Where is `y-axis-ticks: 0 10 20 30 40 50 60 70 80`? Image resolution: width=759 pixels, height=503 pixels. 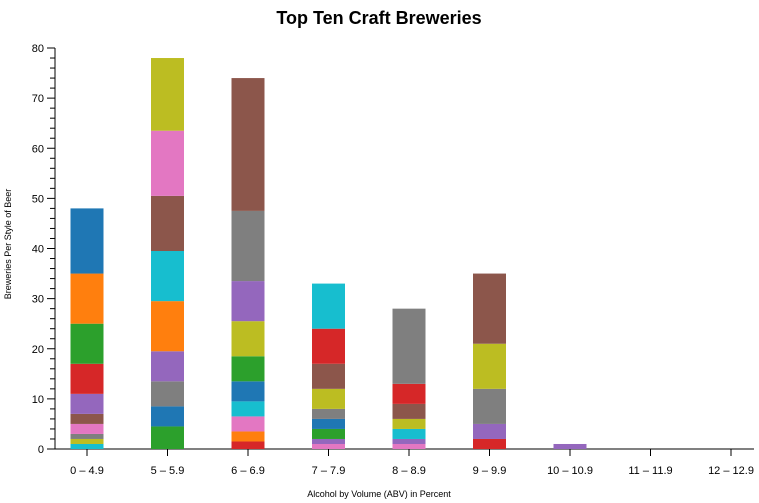
y-axis-ticks: 0 10 20 30 40 50 60 70 80 is located at coordinates (43, 249).